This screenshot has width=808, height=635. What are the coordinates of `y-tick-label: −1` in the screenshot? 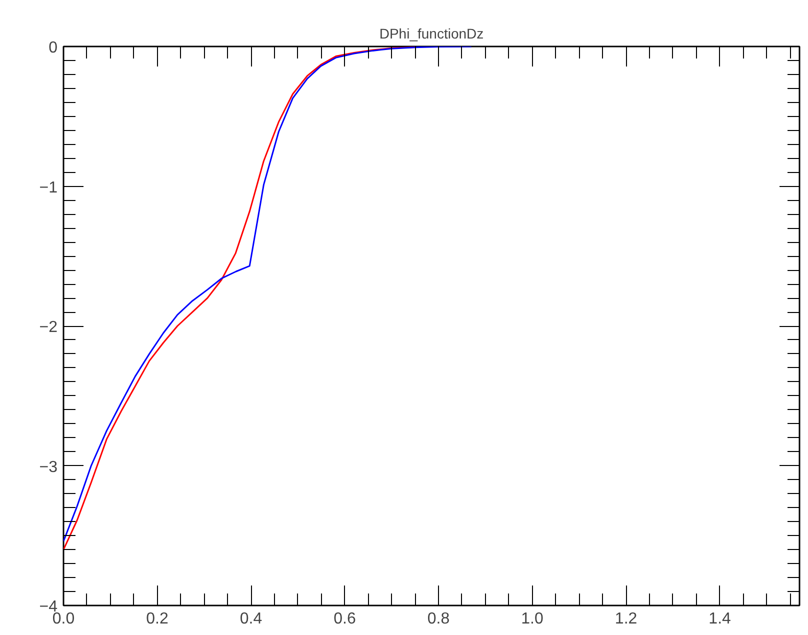 It's located at (48, 187).